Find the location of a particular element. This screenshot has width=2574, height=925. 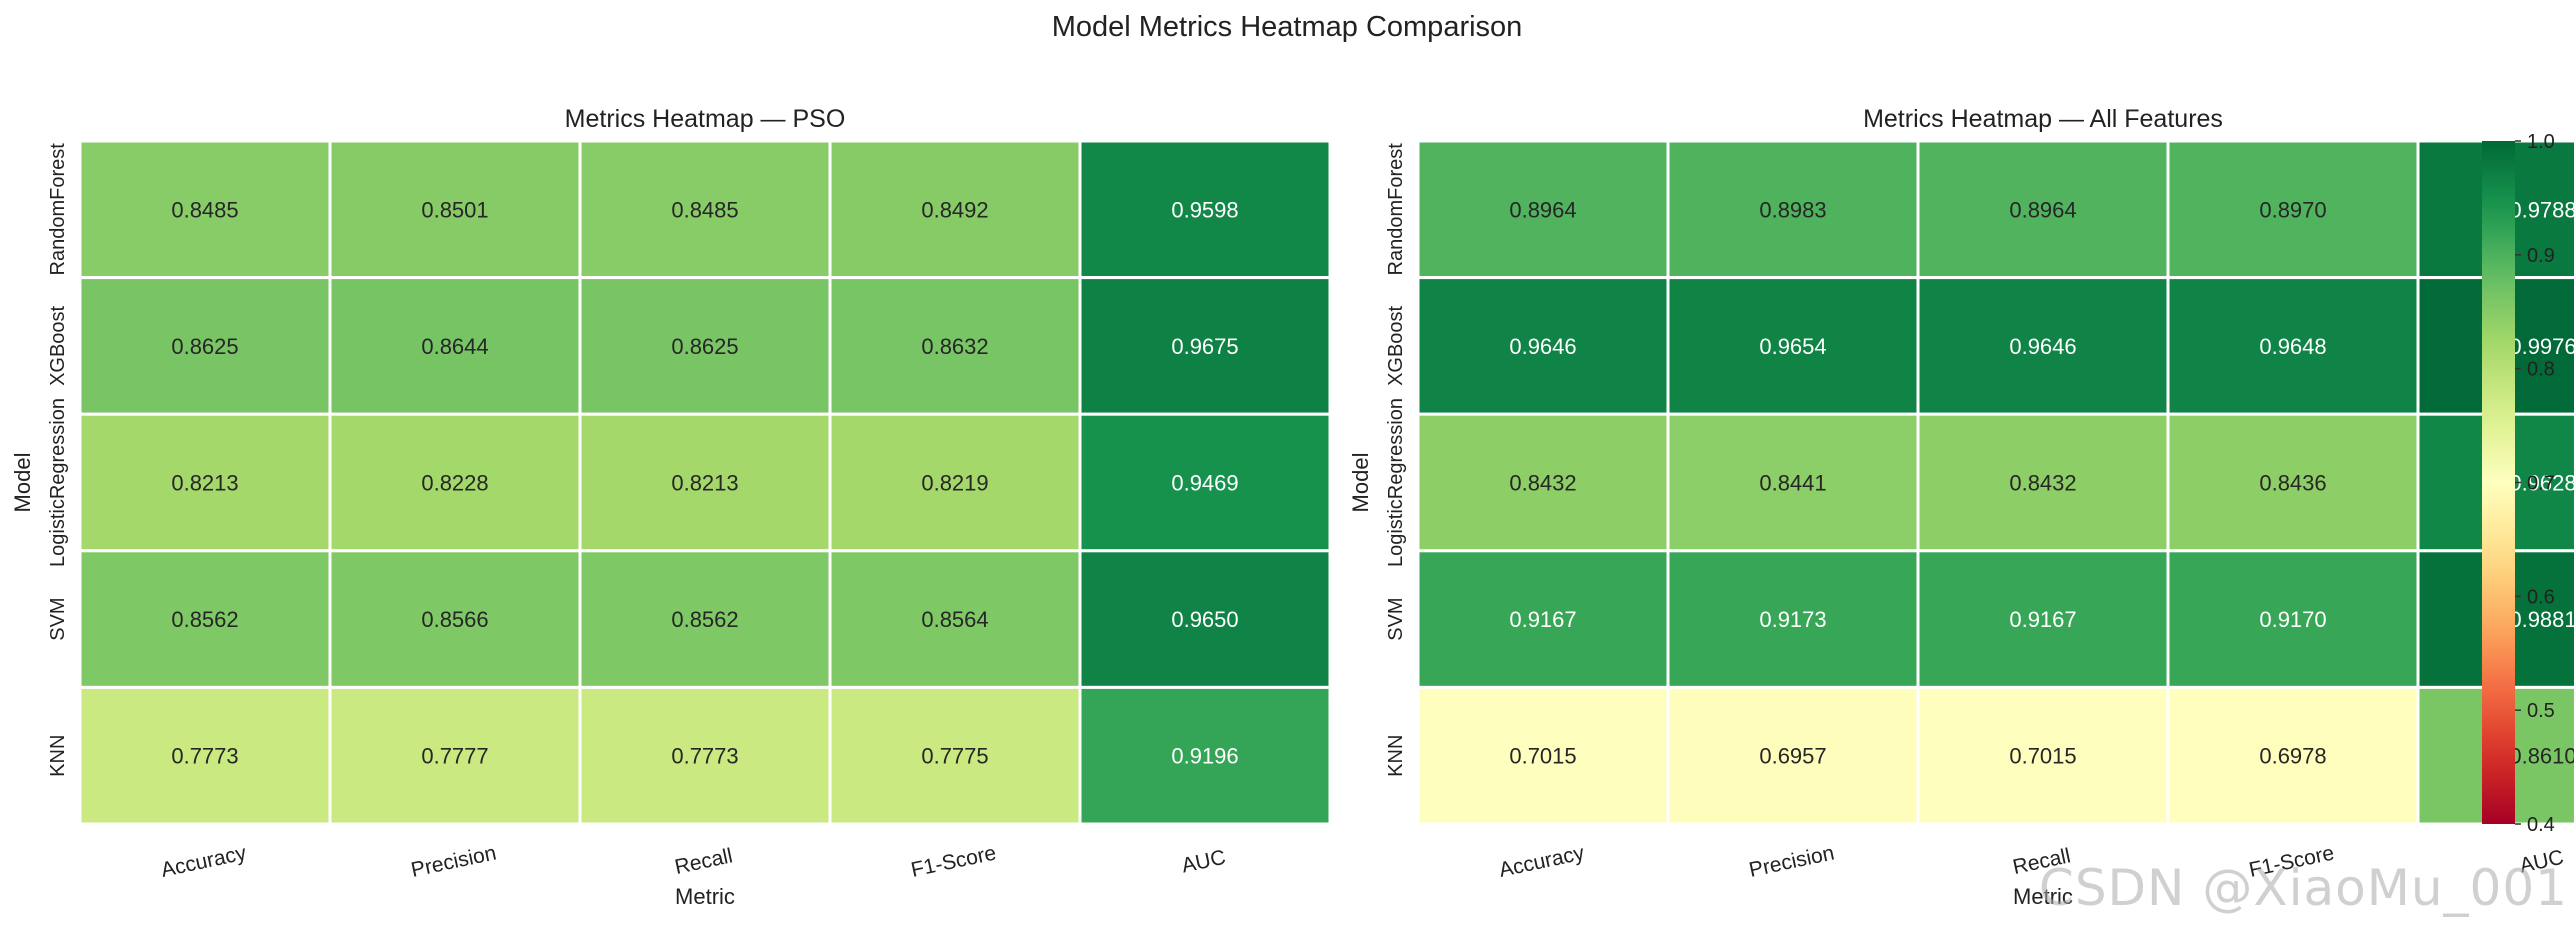

cell-value-label: 0.8564 is located at coordinates (954, 619).